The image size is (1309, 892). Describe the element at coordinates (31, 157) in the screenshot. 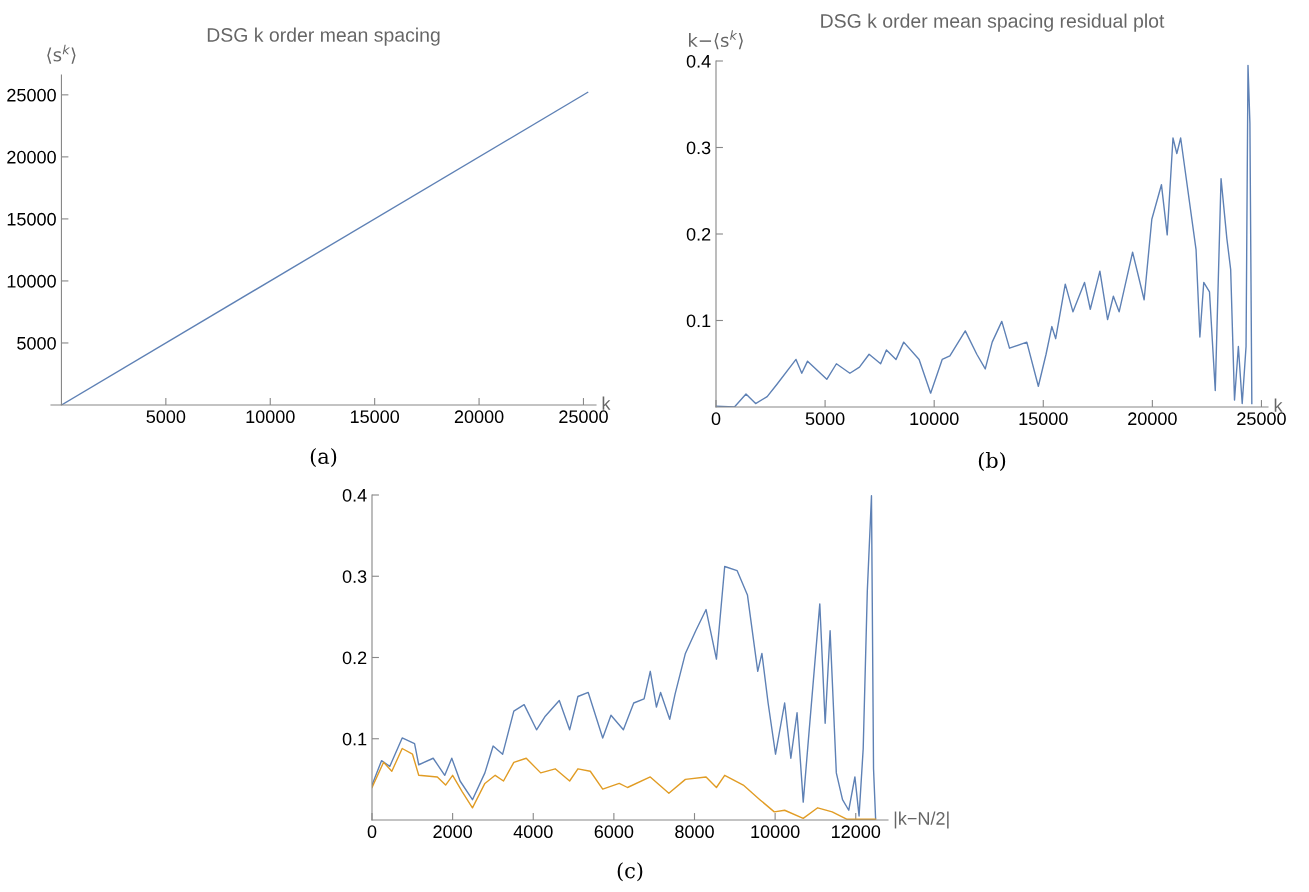

I see `y-tick-label: 20000` at that location.